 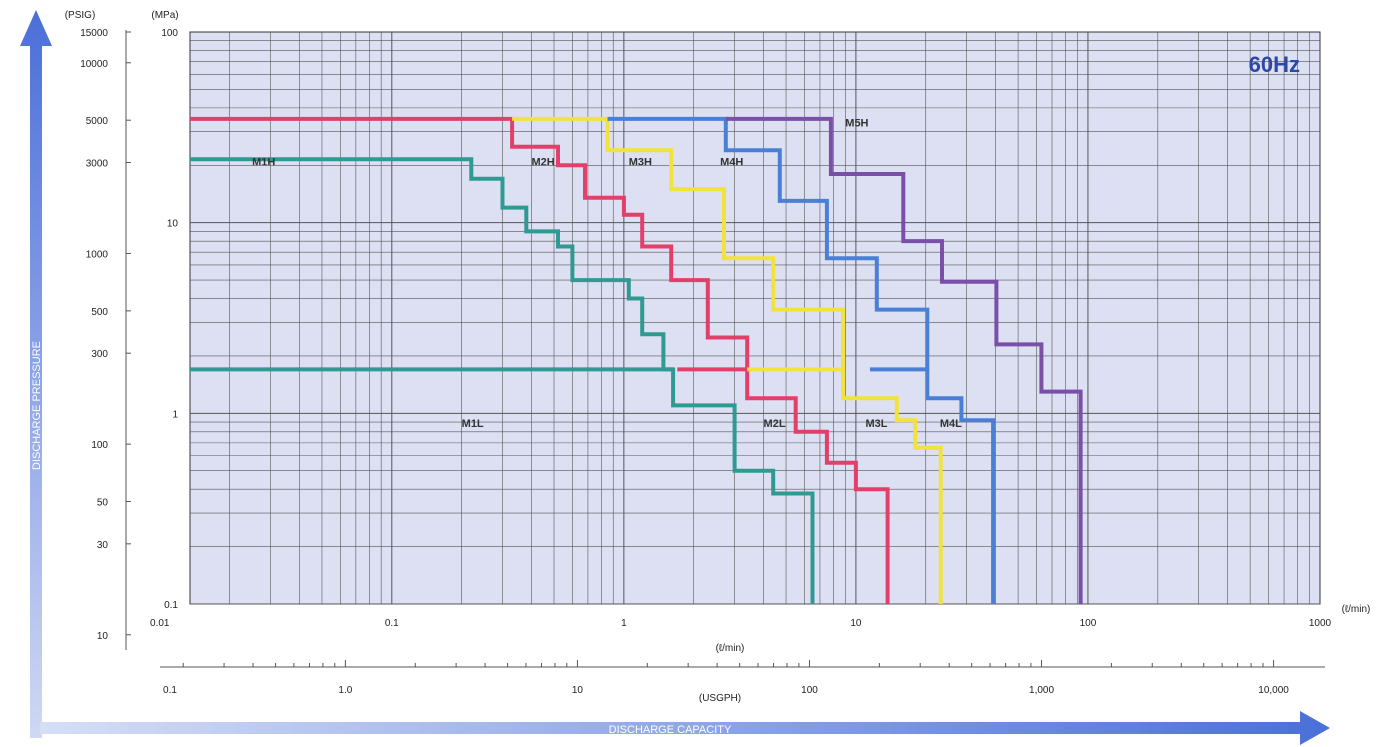 I want to click on series-label-m3h: M3H, so click(x=640, y=162).